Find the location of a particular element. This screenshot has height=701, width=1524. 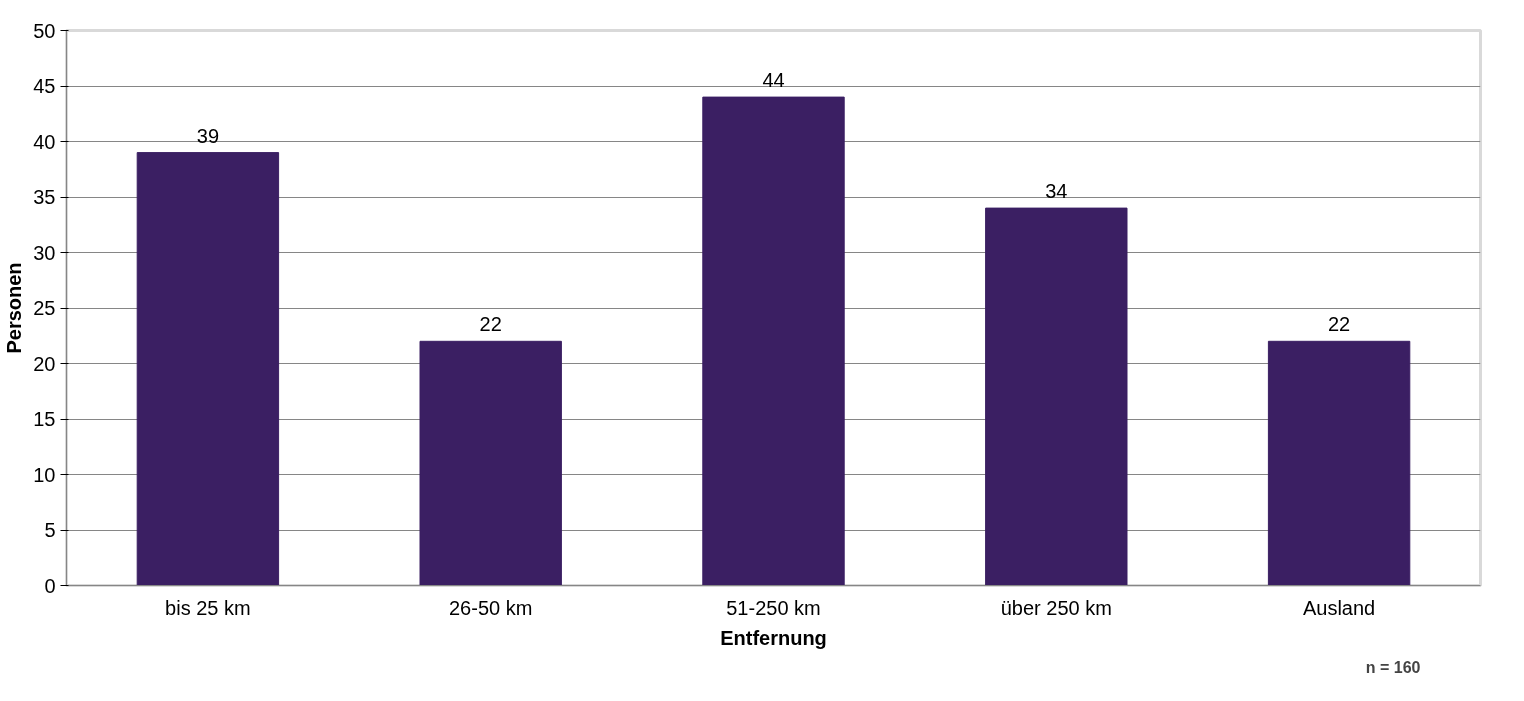

y-tick-label: 25 is located at coordinates (44, 308).